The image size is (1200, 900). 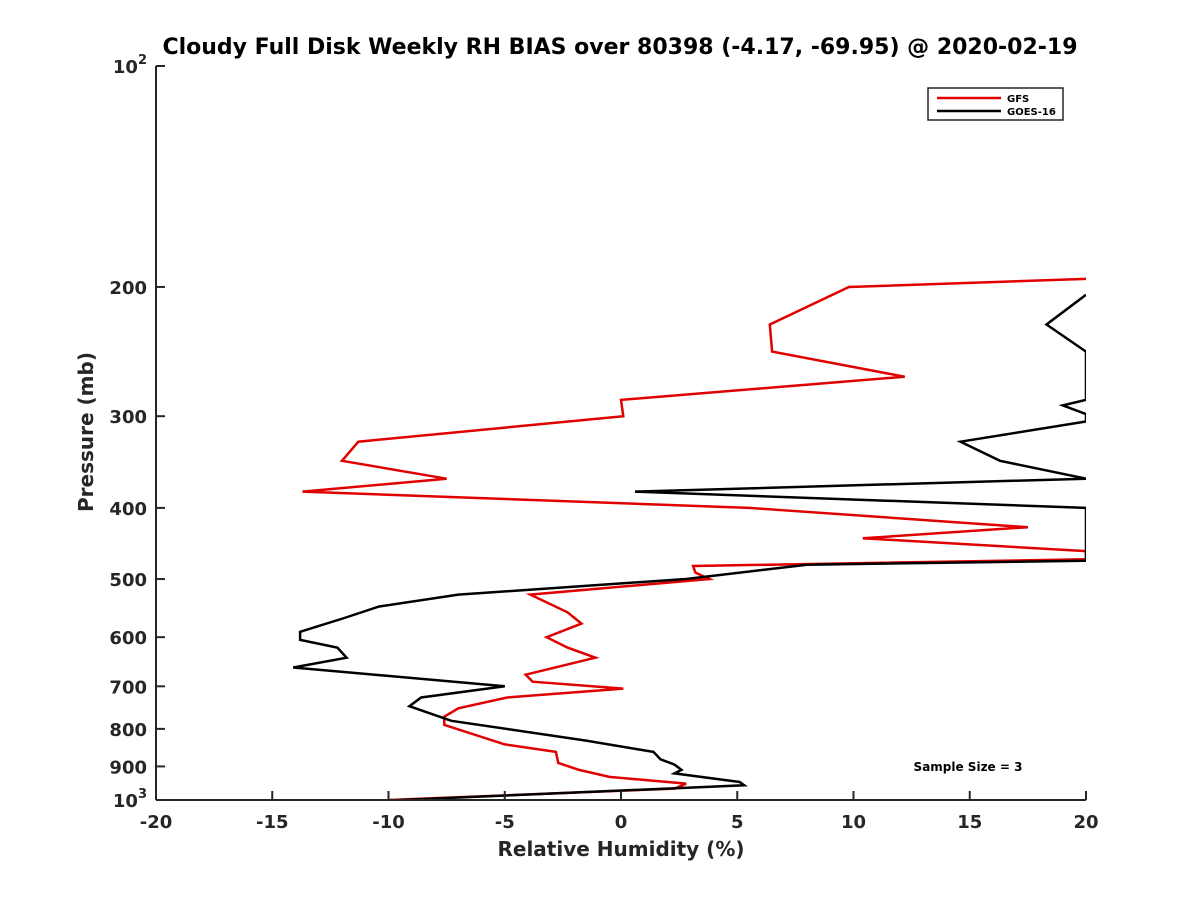 I want to click on x-tick-label: 20, so click(x=1085, y=822).